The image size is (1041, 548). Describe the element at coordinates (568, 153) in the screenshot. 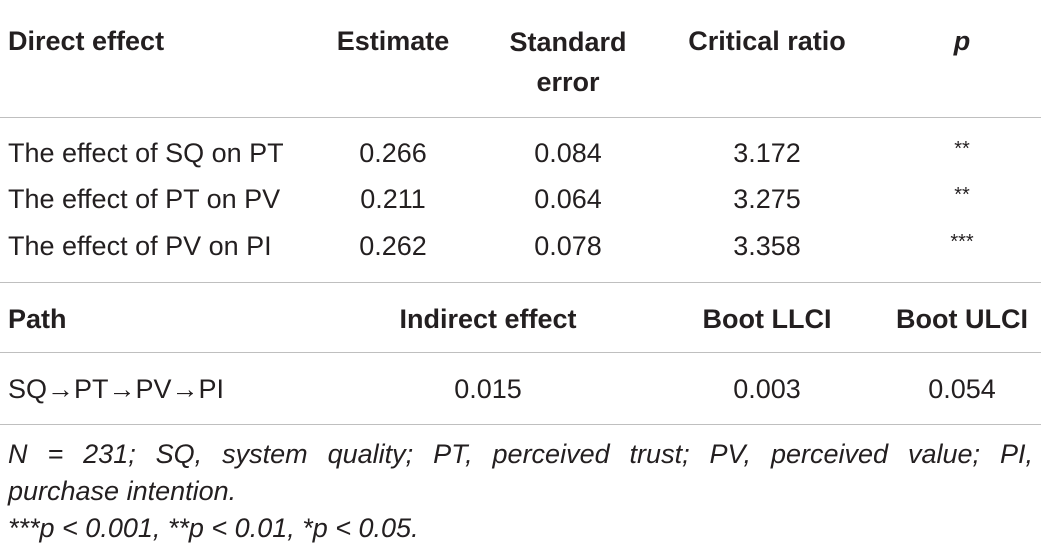

I see `row1-standard-error: 0.084` at that location.